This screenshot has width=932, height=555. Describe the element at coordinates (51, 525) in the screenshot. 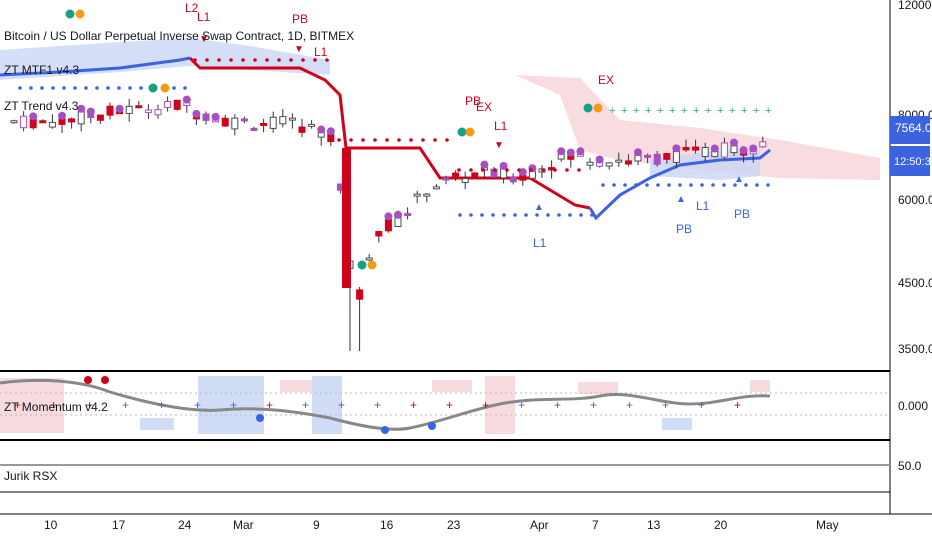

I see `time-tick-label: 10` at that location.